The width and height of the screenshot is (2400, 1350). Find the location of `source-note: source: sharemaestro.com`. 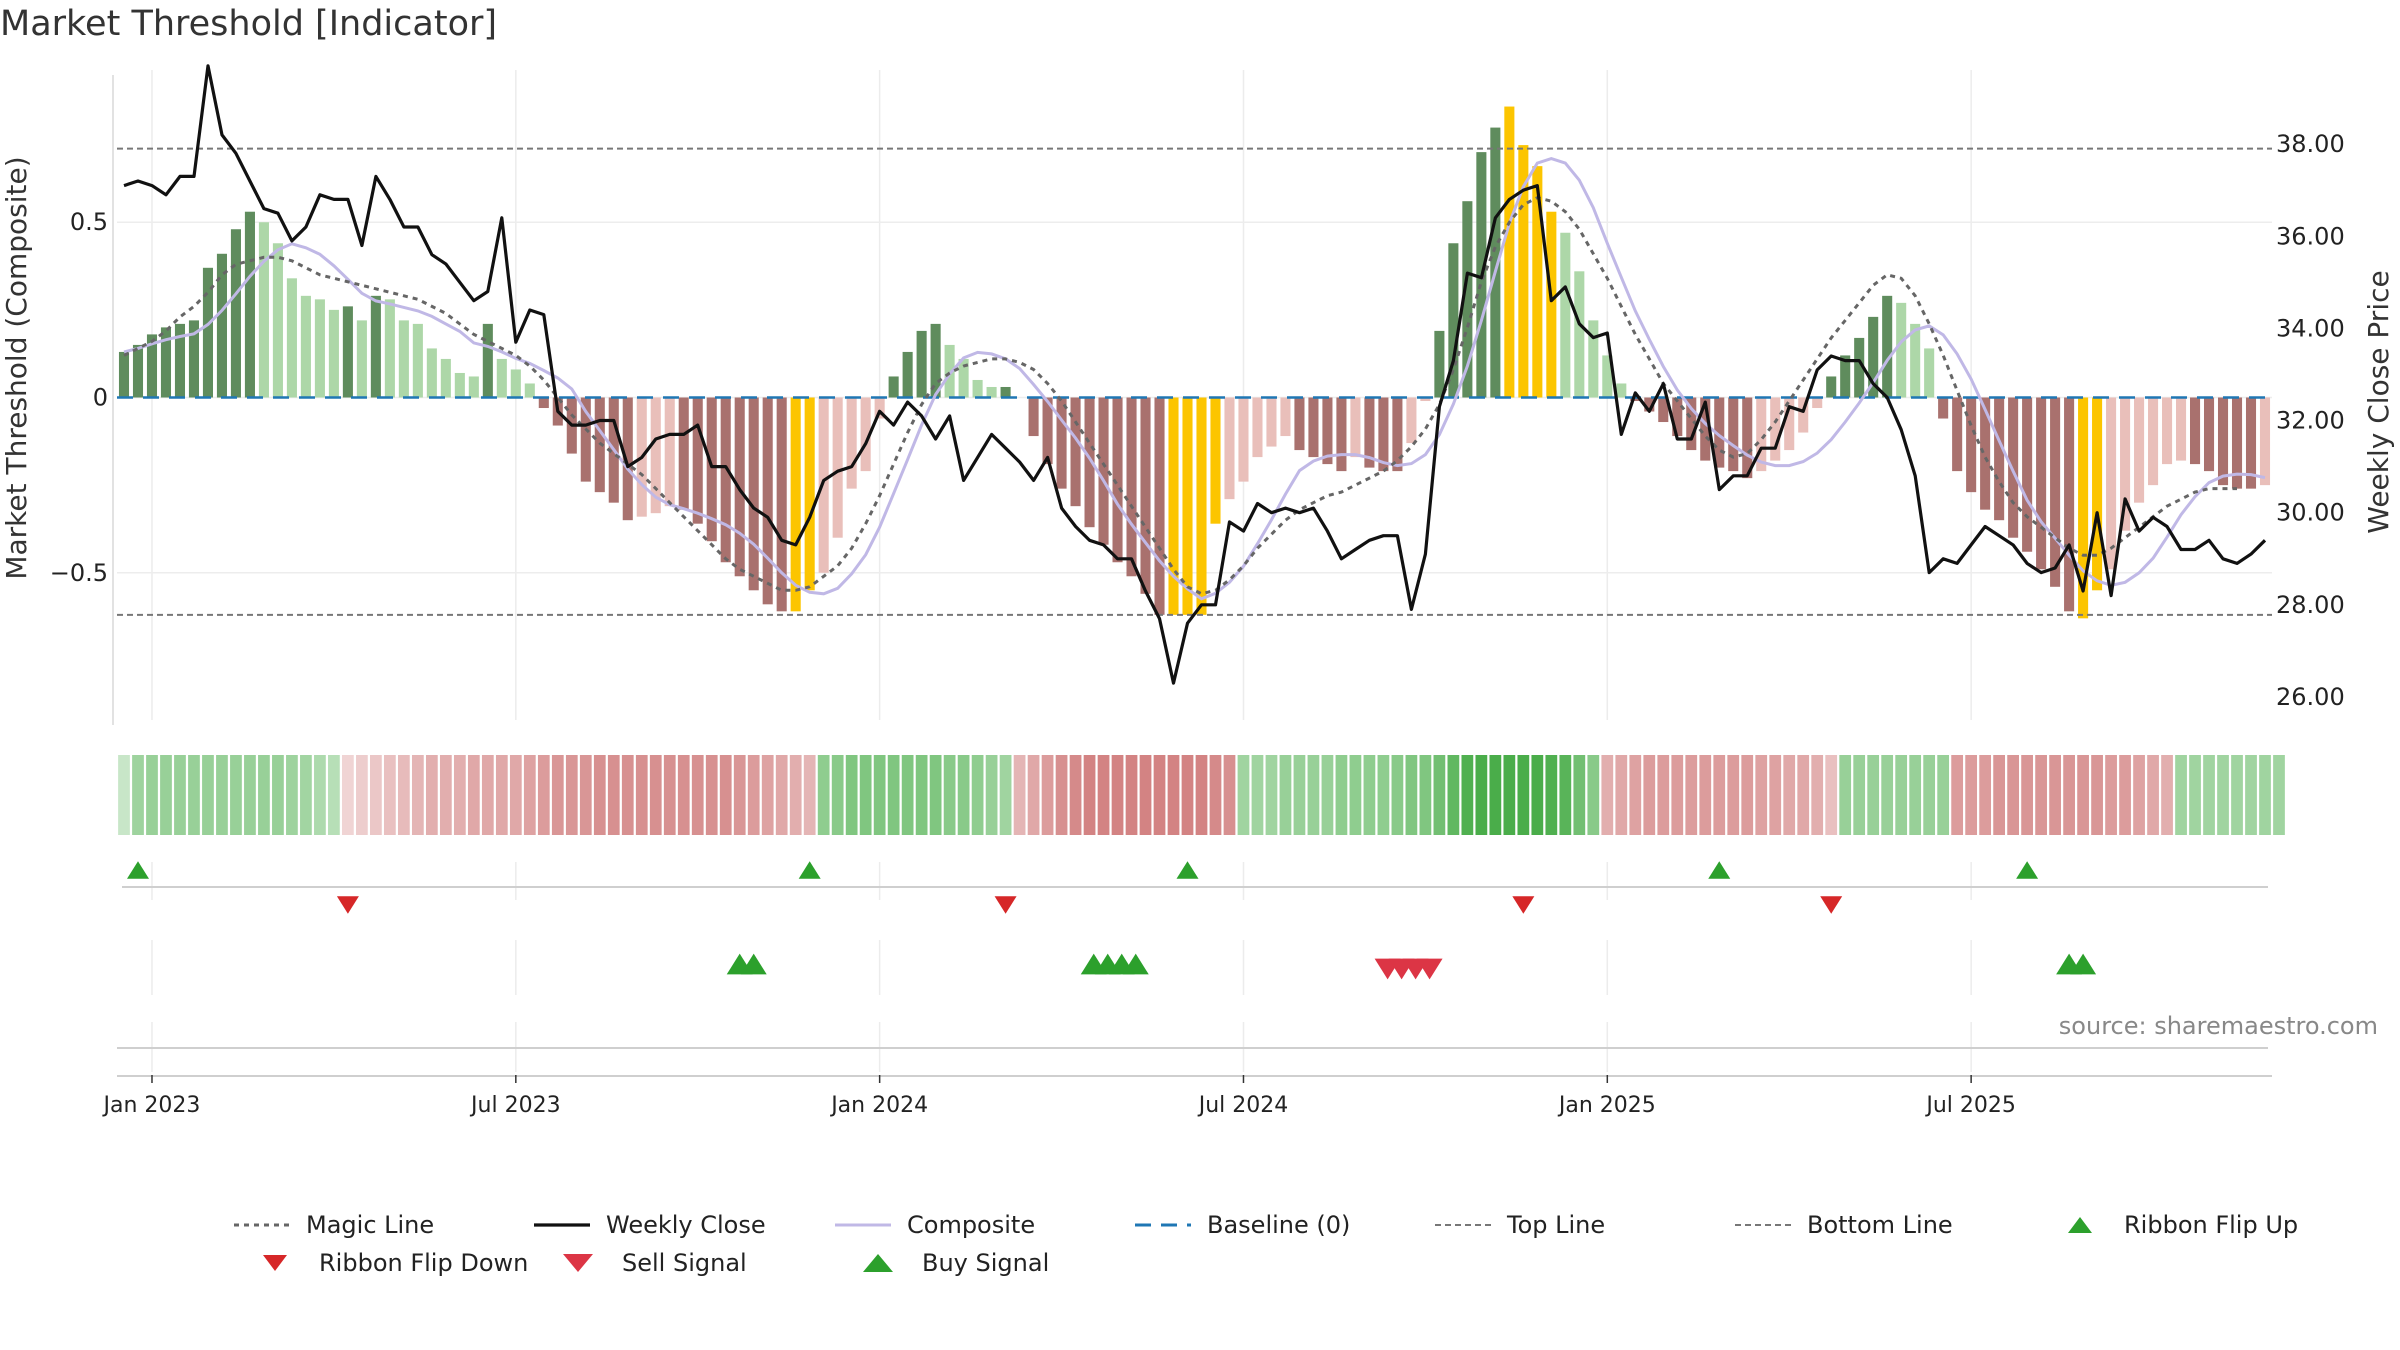

source-note: source: sharemaestro.com is located at coordinates (2218, 1026).